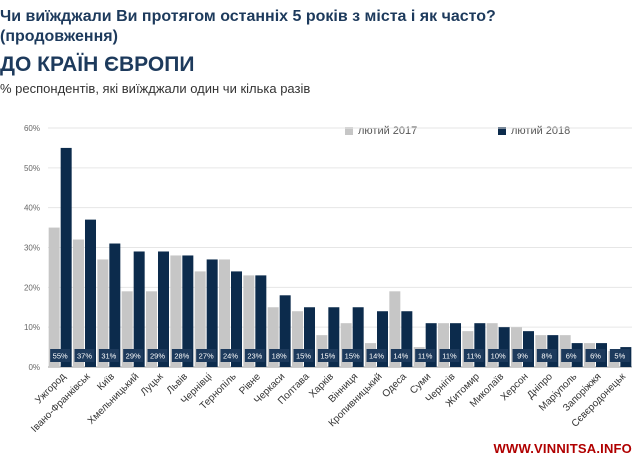  What do you see at coordinates (32, 128) in the screenshot?
I see `y-tick-label: 60%` at bounding box center [32, 128].